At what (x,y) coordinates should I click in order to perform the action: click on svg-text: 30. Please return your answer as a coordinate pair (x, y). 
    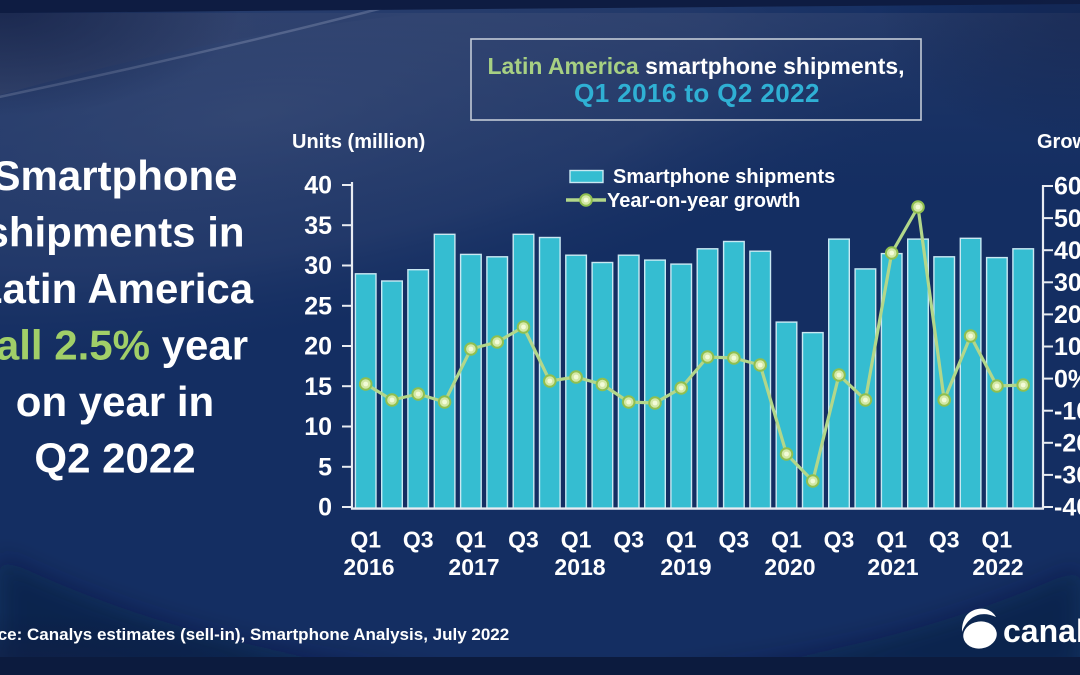
    Looking at the image, I should click on (318, 266).